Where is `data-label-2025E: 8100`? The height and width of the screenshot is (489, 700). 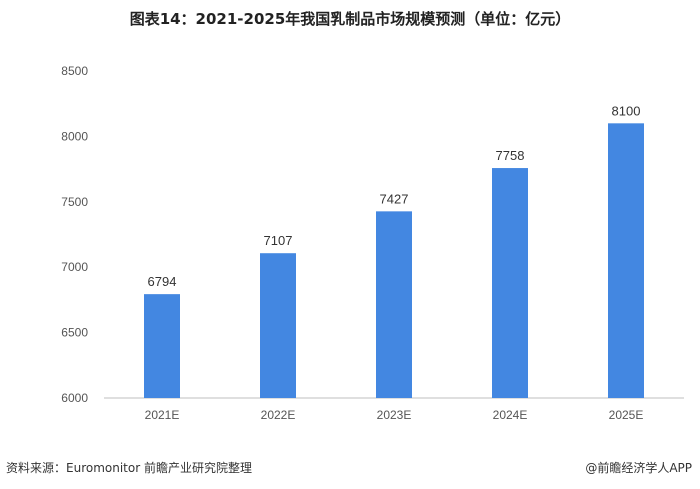 data-label-2025E: 8100 is located at coordinates (626, 110).